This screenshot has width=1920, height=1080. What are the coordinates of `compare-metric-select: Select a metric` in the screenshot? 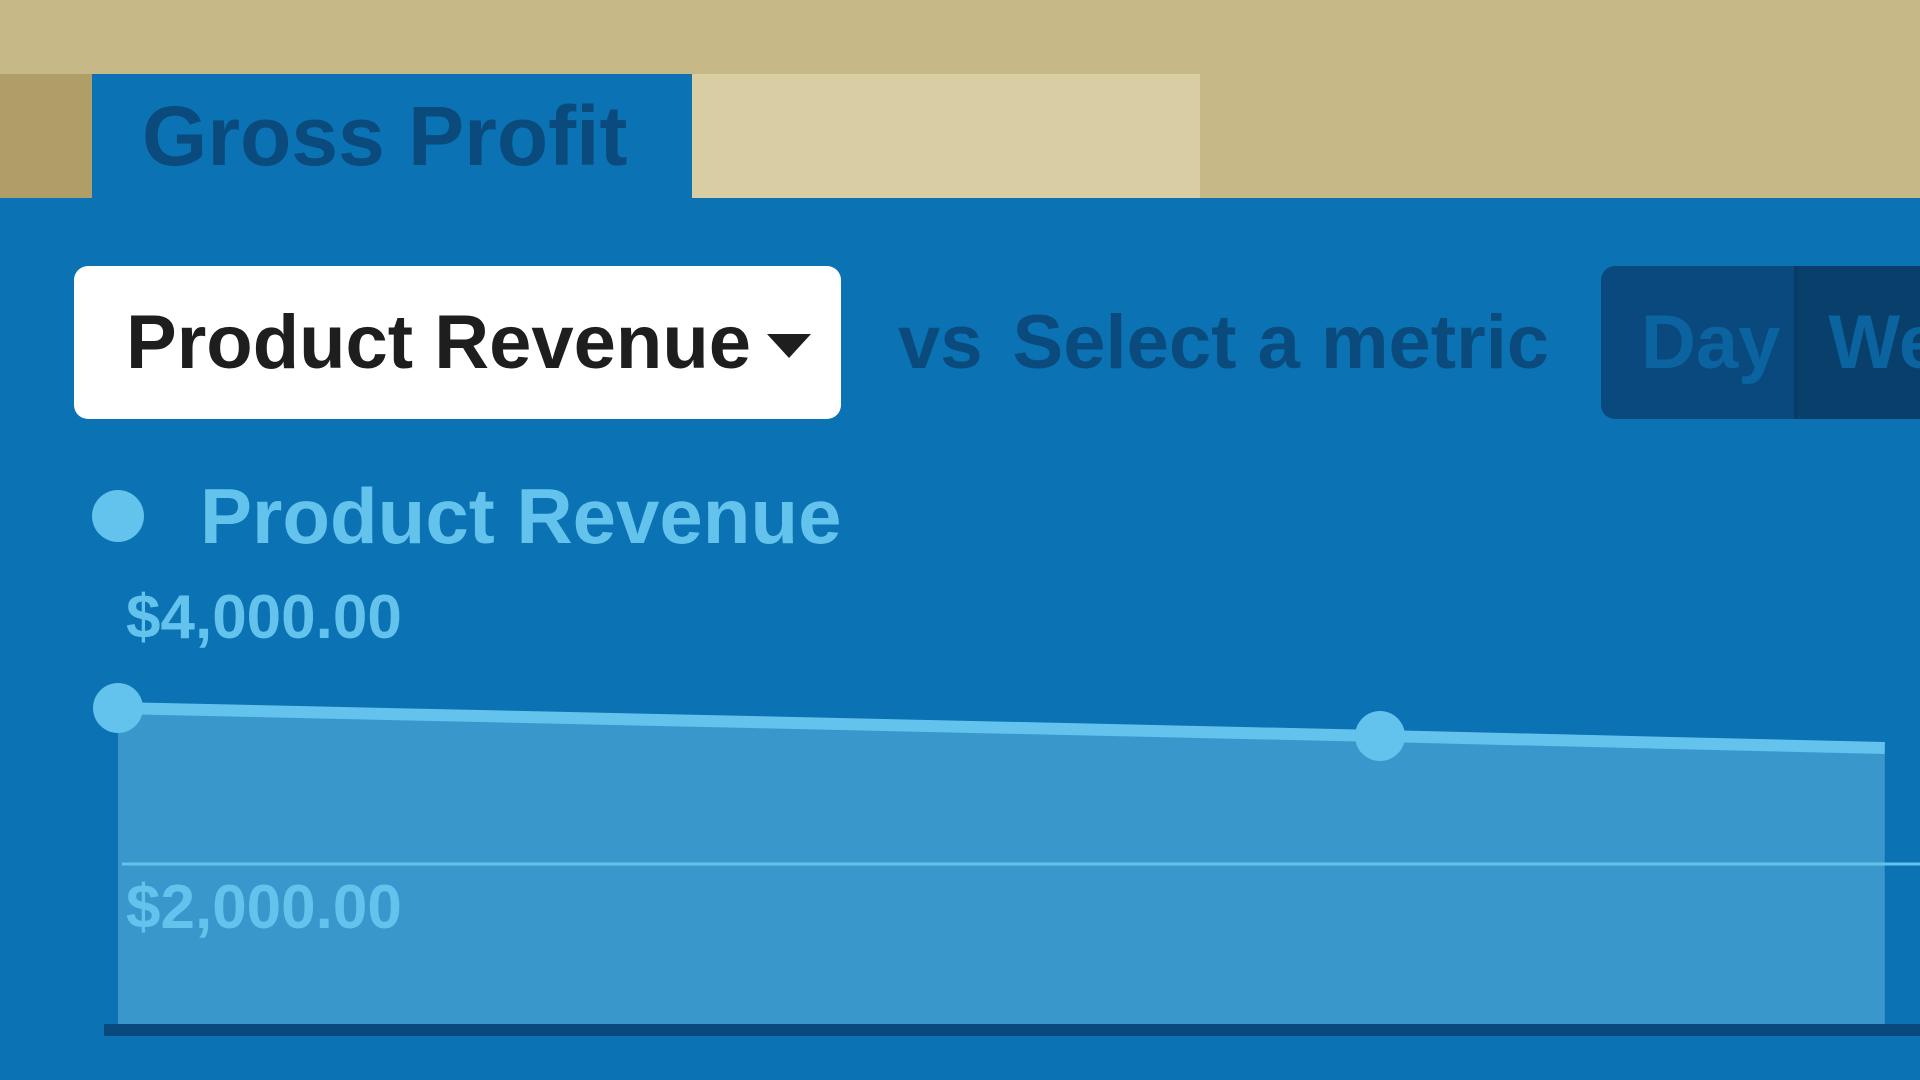 It's located at (1281, 342).